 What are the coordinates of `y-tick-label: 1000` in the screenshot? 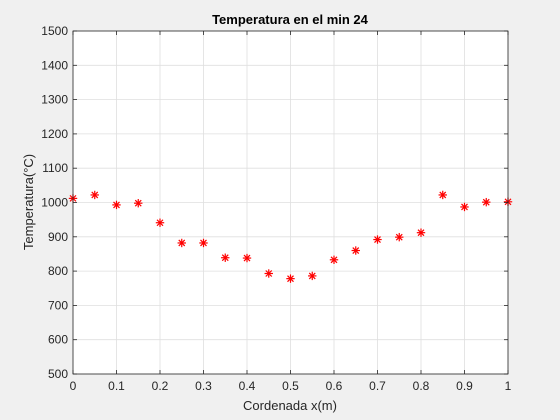 It's located at (54, 203).